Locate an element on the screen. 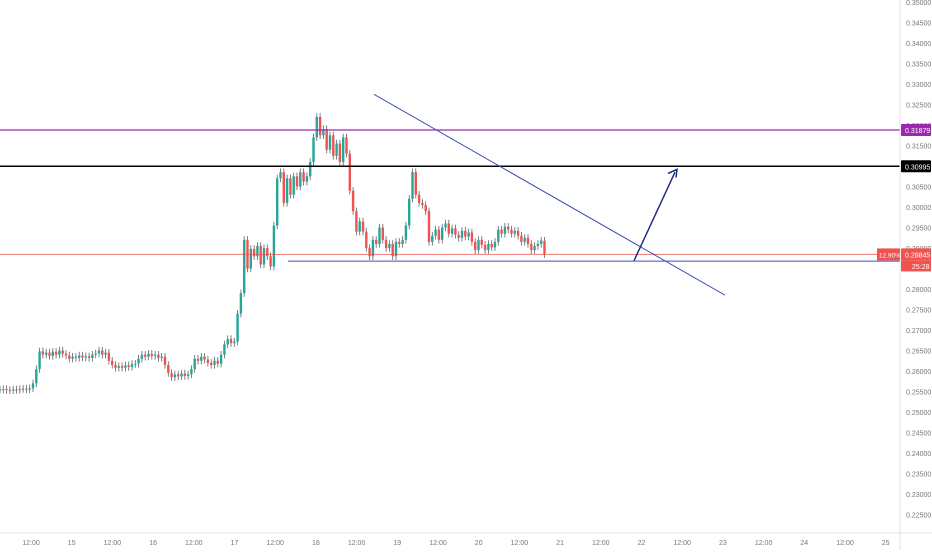  price-tick-label: 0.31500 is located at coordinates (918, 147).